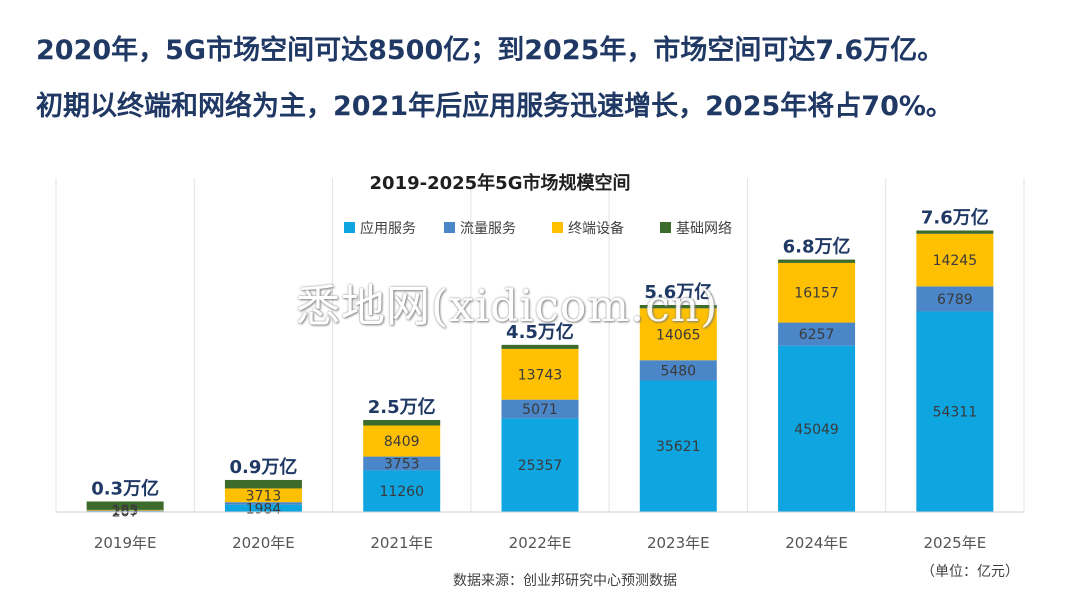  Describe the element at coordinates (500, 183) in the screenshot. I see `chart-title: 2019-2025年5G市场规模空间` at that location.